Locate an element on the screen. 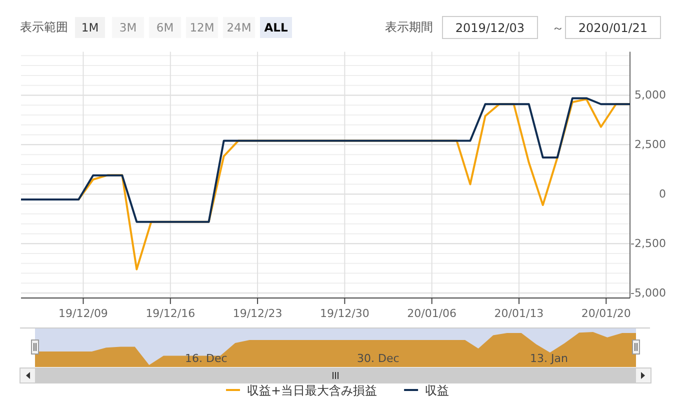 The width and height of the screenshot is (682, 407). text: 12M is located at coordinates (202, 27).